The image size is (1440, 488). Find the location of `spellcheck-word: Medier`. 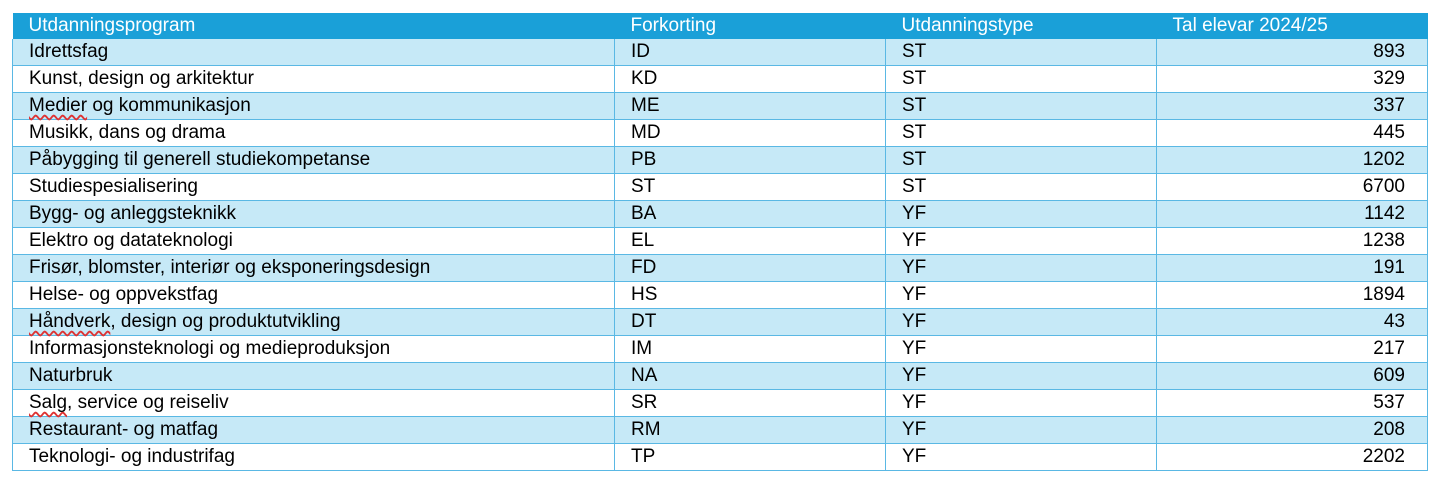

spellcheck-word: Medier is located at coordinates (58, 105).